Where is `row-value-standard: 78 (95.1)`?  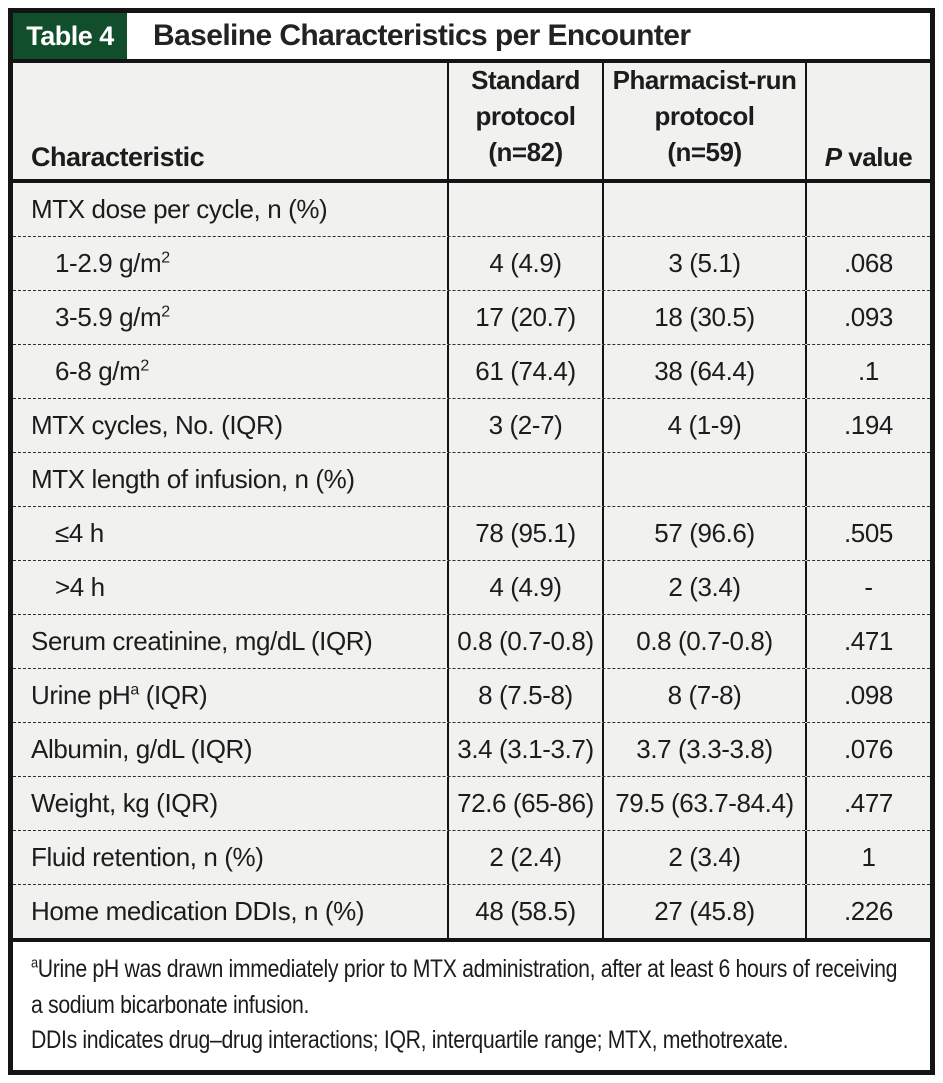 row-value-standard: 78 (95.1) is located at coordinates (524, 533).